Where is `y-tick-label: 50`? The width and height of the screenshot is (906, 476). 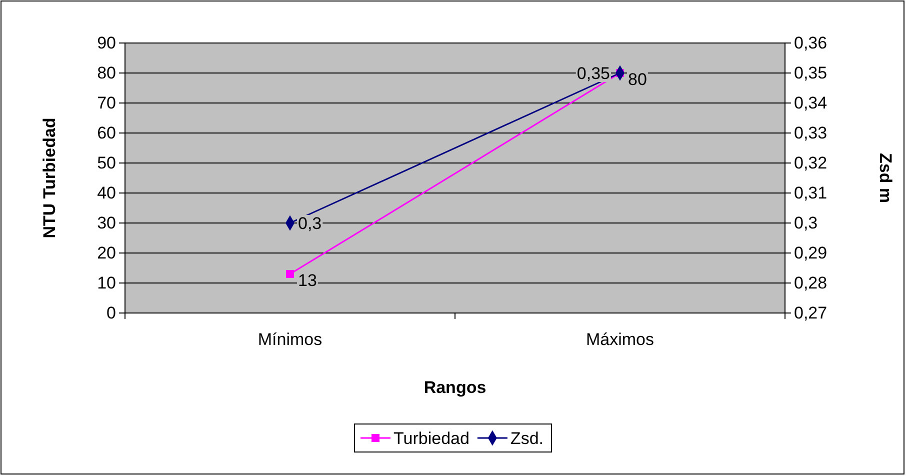 y-tick-label: 50 is located at coordinates (106, 162).